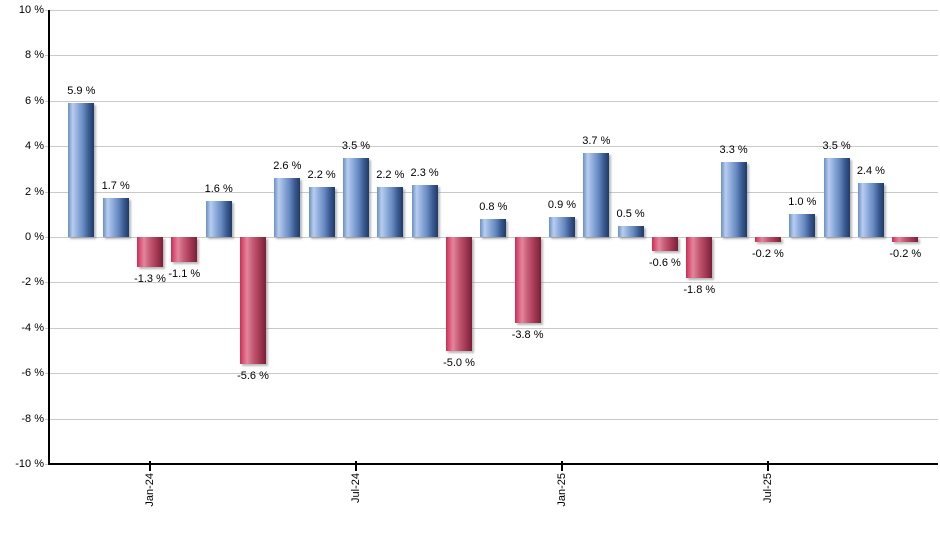 The height and width of the screenshot is (550, 940). Describe the element at coordinates (870, 170) in the screenshot. I see `bar-value-label: 2.4 %` at that location.